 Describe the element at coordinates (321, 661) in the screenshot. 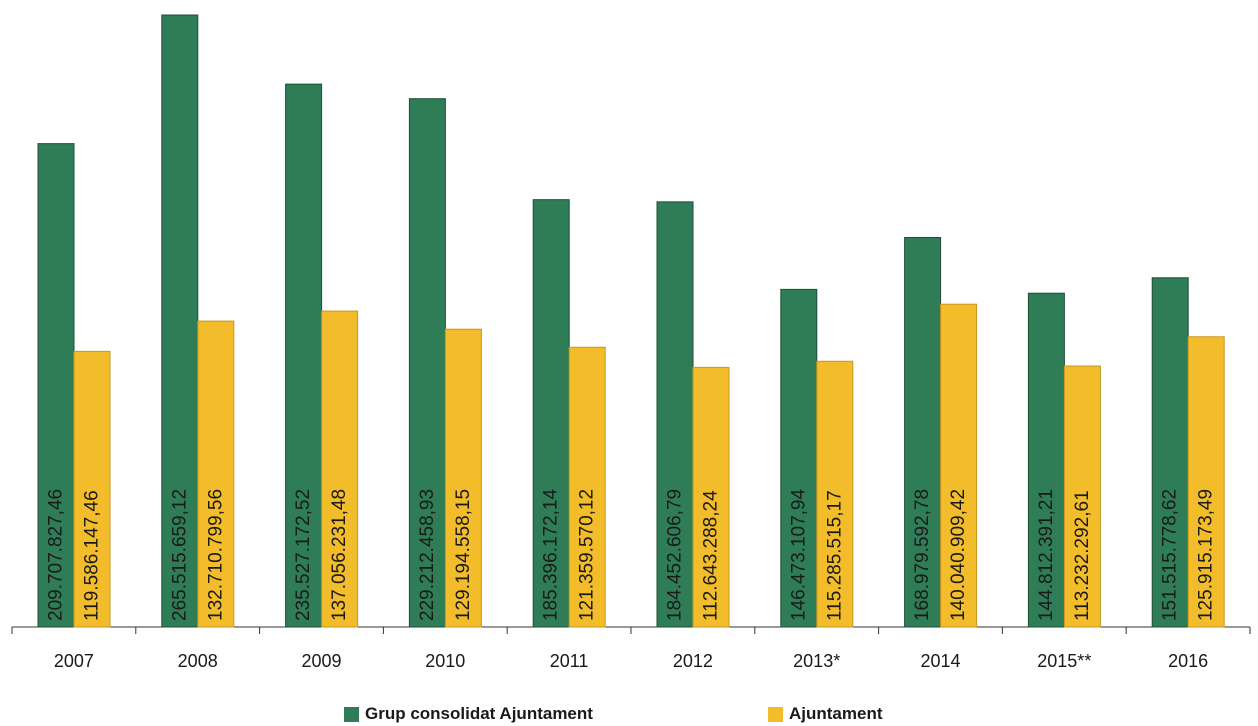

I see `x-tick-label: 2009` at that location.